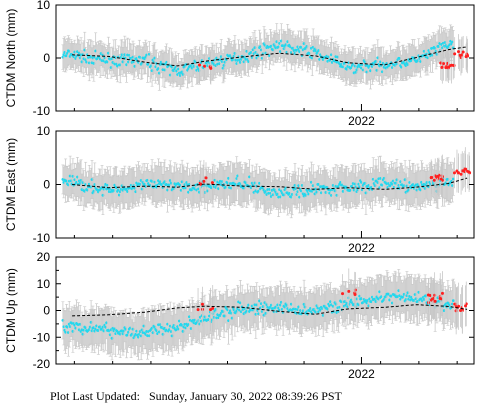 This screenshot has height=404, width=481. What do you see at coordinates (453, 179) in the screenshot?
I see `daily-point` at bounding box center [453, 179].